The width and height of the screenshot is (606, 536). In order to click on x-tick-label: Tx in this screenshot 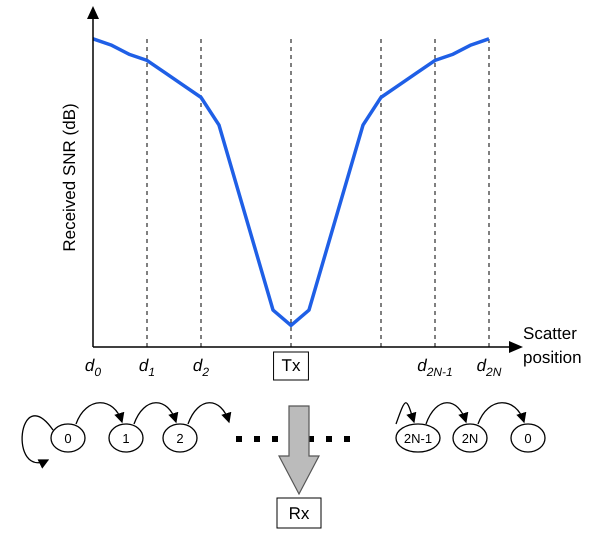, I will do `click(291, 365)`.